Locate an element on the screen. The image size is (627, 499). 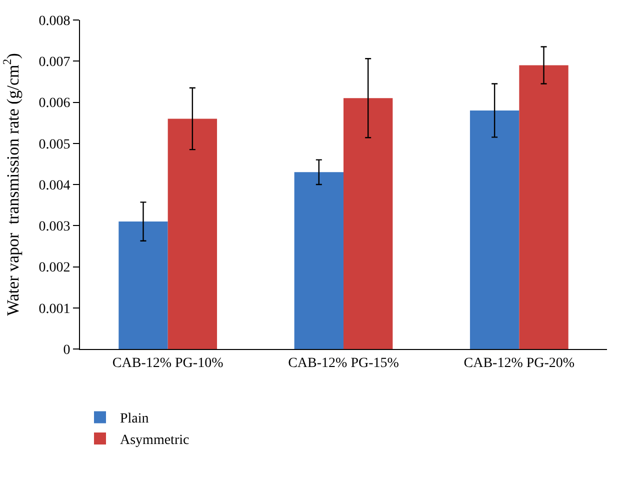
y-tick-label: 0.002 is located at coordinates (54, 268).